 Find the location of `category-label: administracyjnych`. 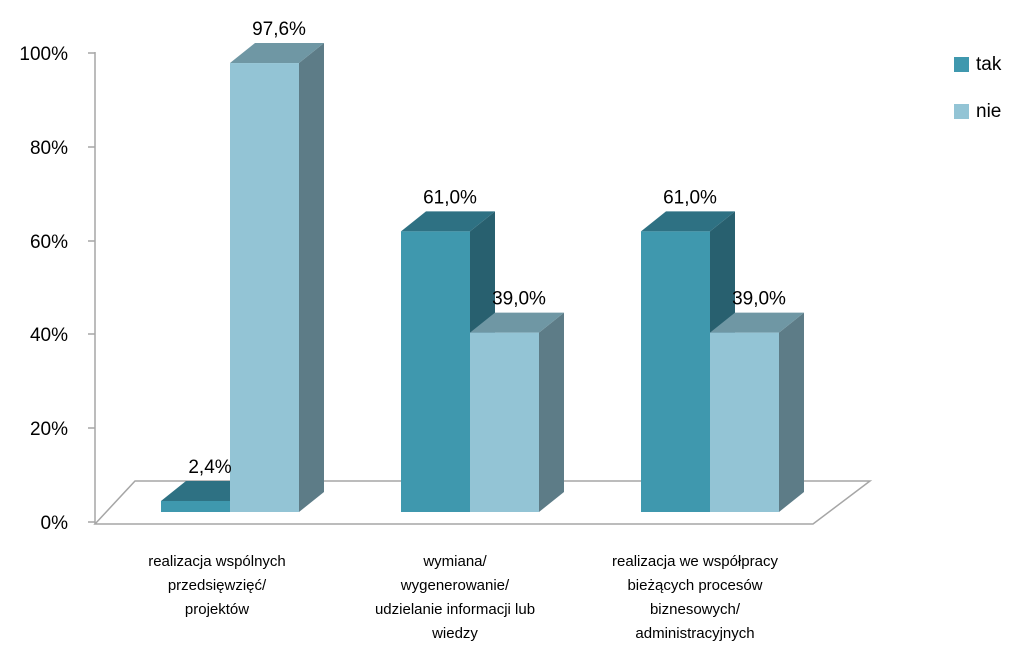

category-label: administracyjnych is located at coordinates (694, 633).